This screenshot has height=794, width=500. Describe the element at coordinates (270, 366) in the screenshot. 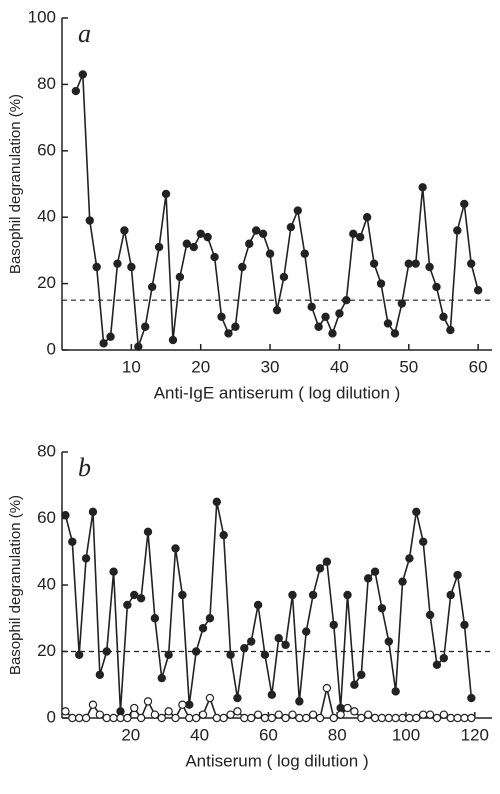

I see `x-tick-label: 30` at that location.